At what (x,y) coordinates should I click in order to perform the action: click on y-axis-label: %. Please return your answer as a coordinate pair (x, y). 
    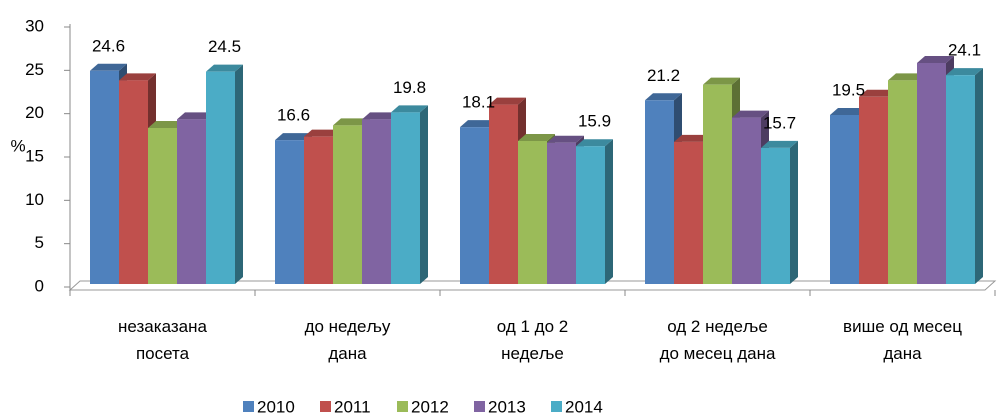
    Looking at the image, I should click on (17, 145).